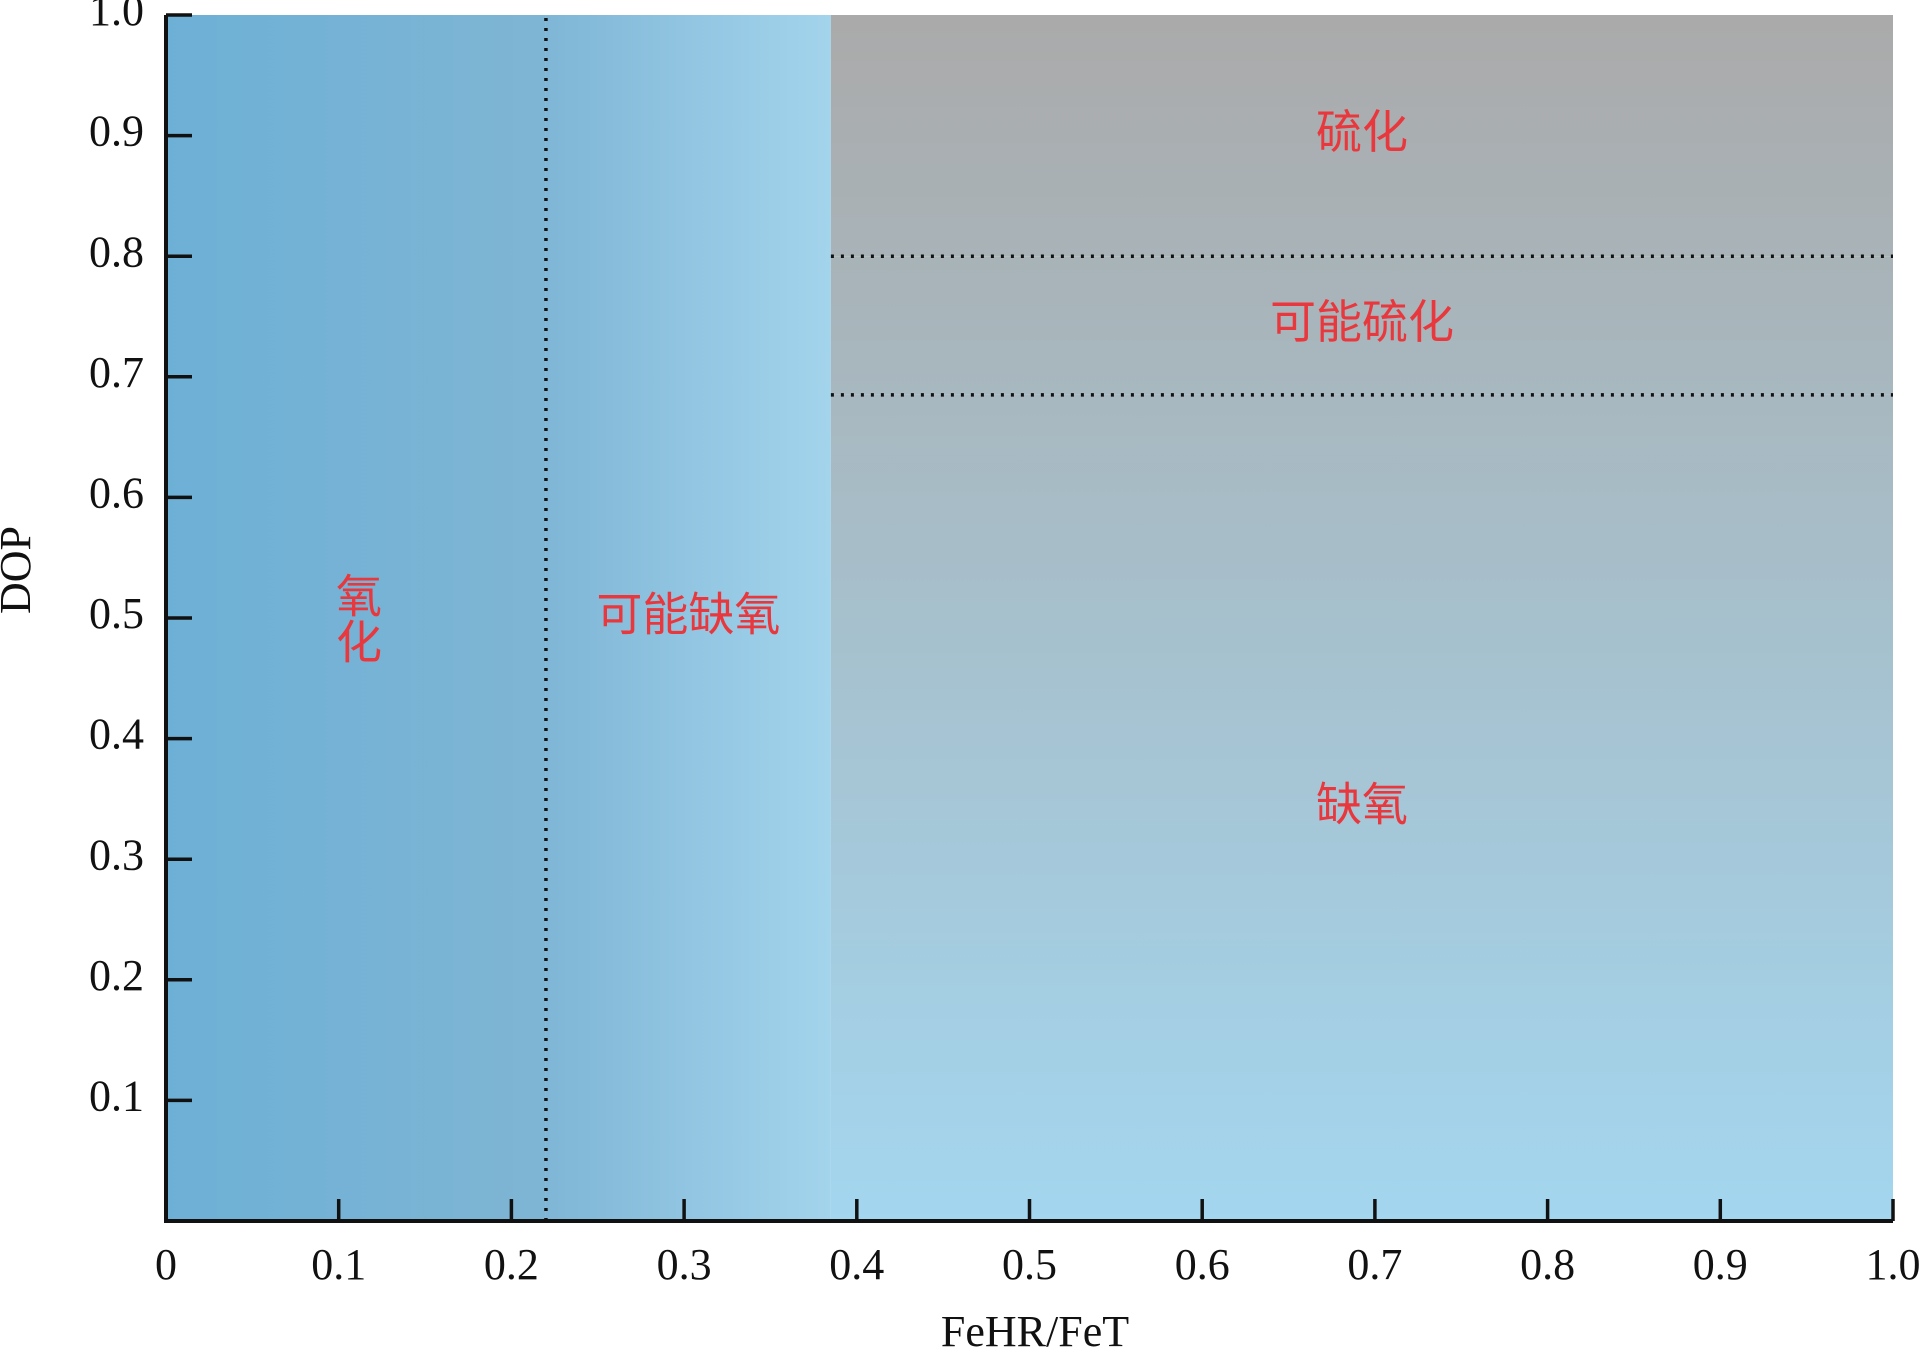 This screenshot has height=1360, width=1930. Describe the element at coordinates (20, 570) in the screenshot. I see `y-axis-label: DOP` at that location.